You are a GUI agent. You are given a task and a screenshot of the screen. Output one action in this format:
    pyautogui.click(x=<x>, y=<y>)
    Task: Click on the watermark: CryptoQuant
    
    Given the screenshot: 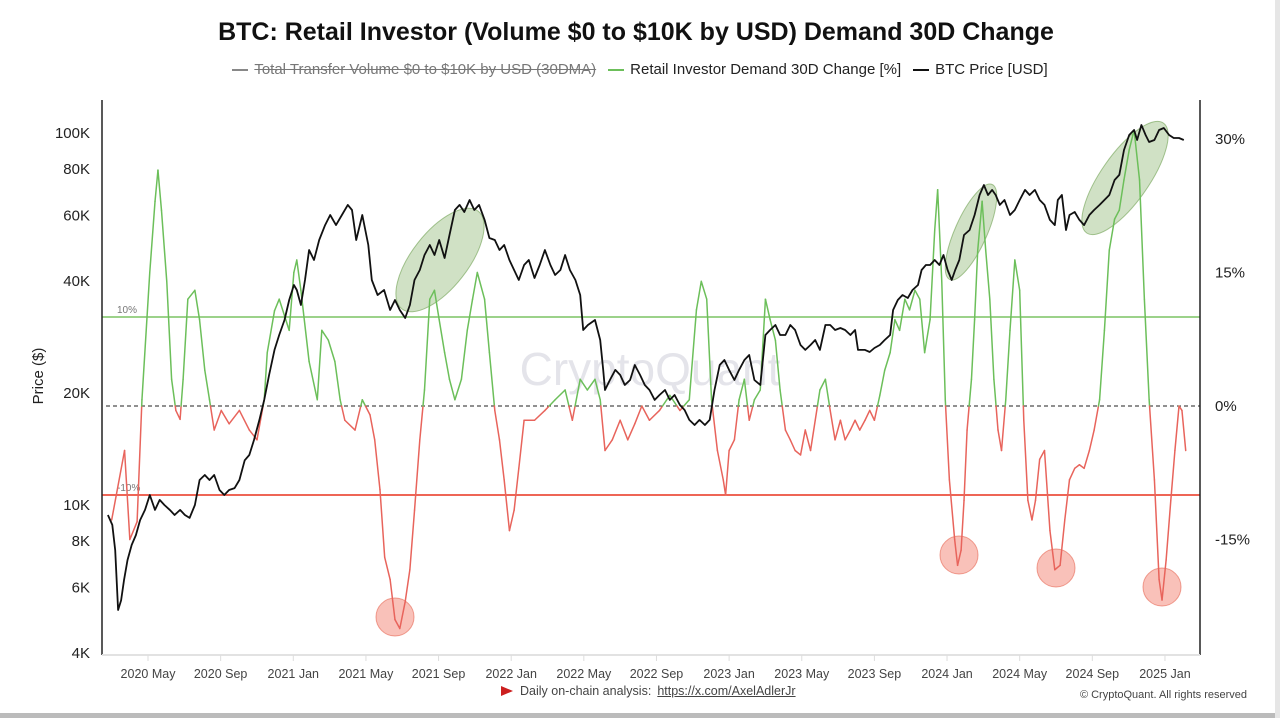 What is the action you would take?
    pyautogui.click(x=650, y=369)
    